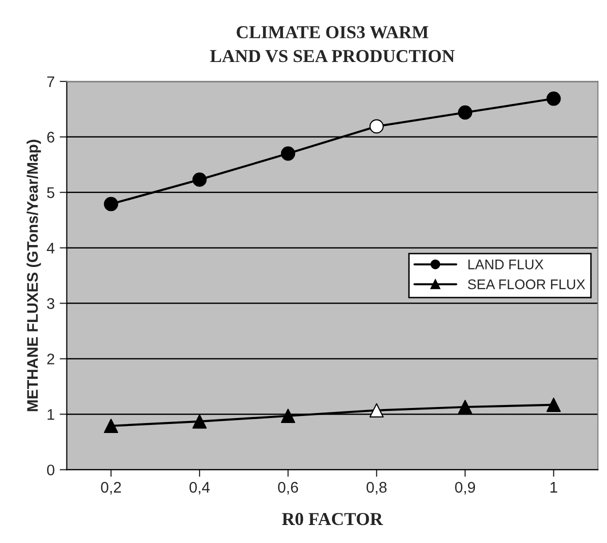 The image size is (607, 543). What do you see at coordinates (111, 488) in the screenshot?
I see `x-tick-label: 0,2` at bounding box center [111, 488].